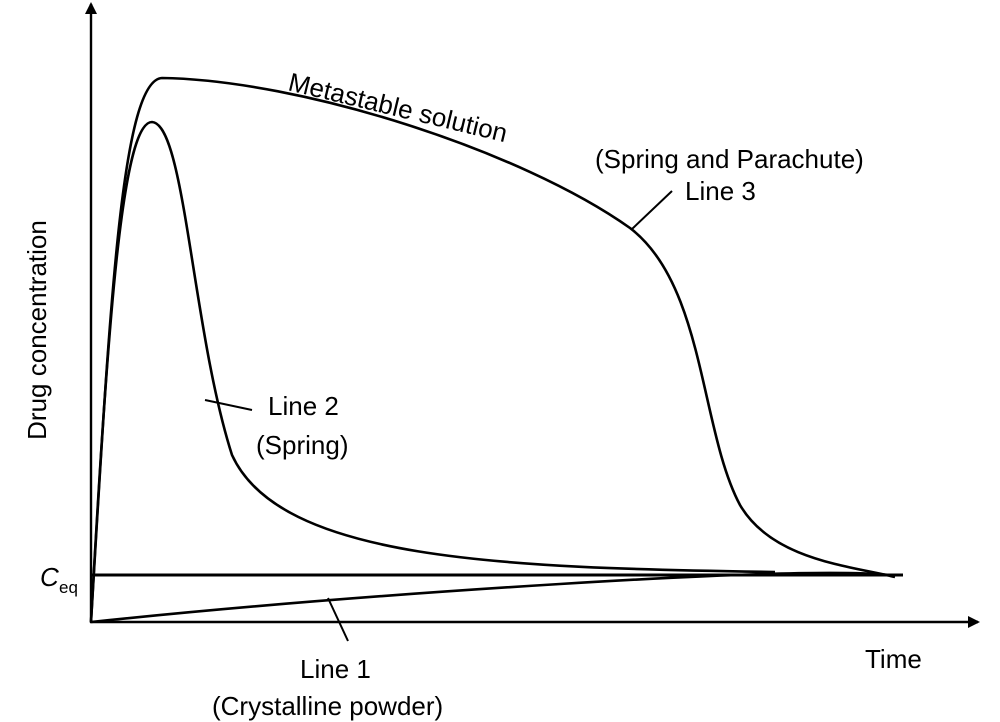  Describe the element at coordinates (327, 706) in the screenshot. I see `line-1-desc: (Crystalline powder)` at that location.